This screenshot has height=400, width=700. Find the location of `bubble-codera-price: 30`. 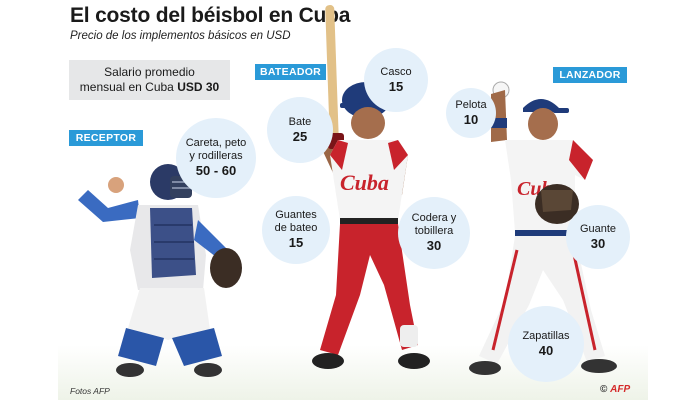

bubble-codera-price: 30 is located at coordinates (434, 245).